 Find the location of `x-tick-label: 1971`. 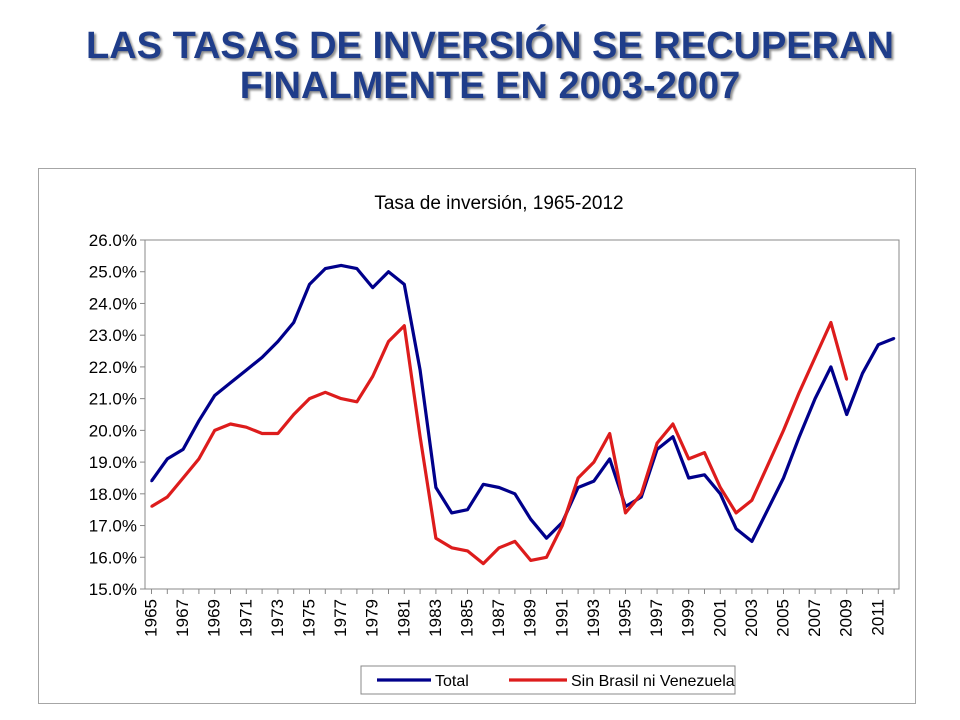

x-tick-label: 1971 is located at coordinates (245, 618).